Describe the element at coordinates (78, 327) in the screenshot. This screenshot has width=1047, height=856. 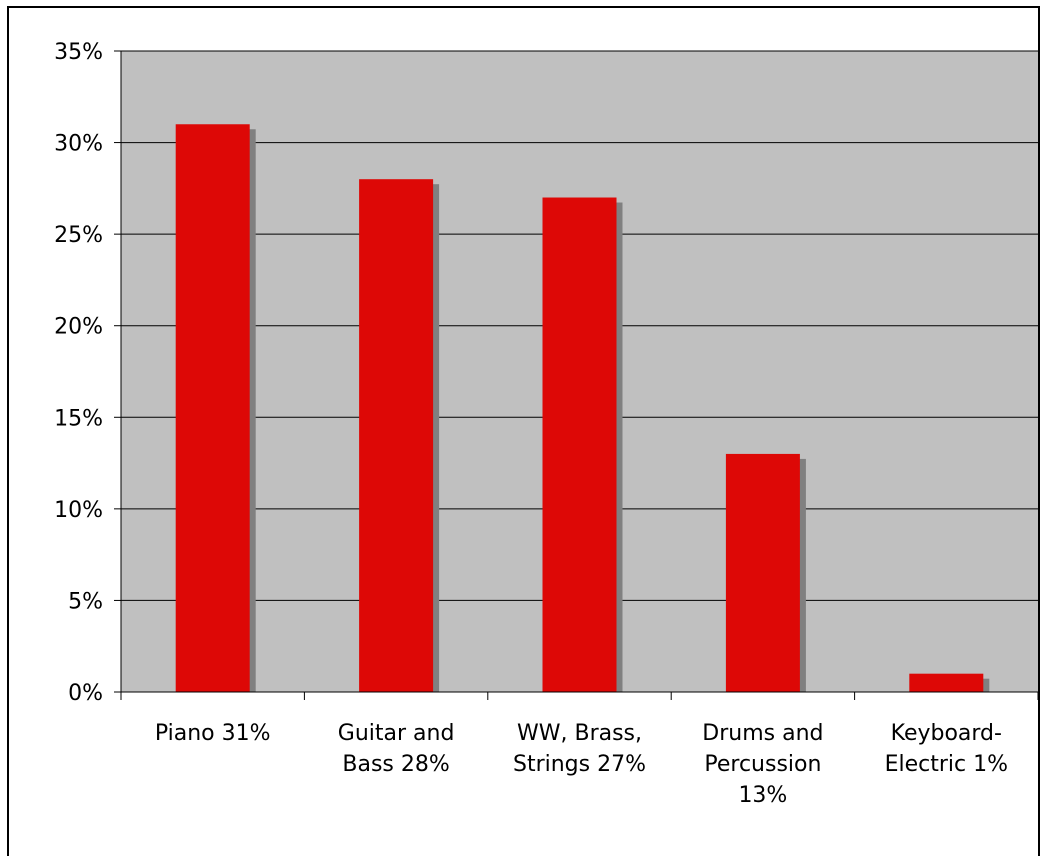
I see `y-tick-label: 20%` at that location.